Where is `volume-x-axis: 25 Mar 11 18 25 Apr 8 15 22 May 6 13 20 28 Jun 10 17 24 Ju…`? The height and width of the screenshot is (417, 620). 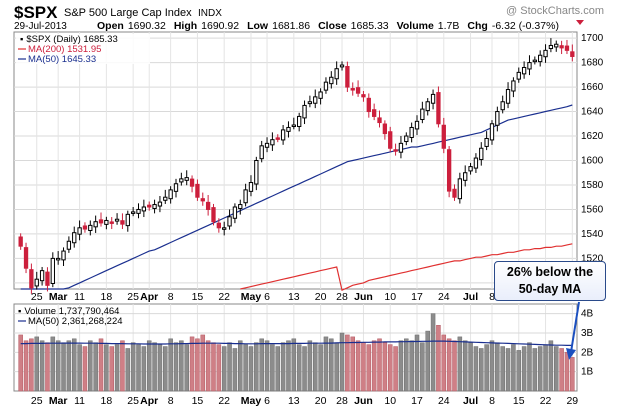 volume-x-axis: 25 Mar 11 18 25 Apr 8 15 22 May 6 13 20 28 Jun 10 17 24 Ju… is located at coordinates (304, 401).